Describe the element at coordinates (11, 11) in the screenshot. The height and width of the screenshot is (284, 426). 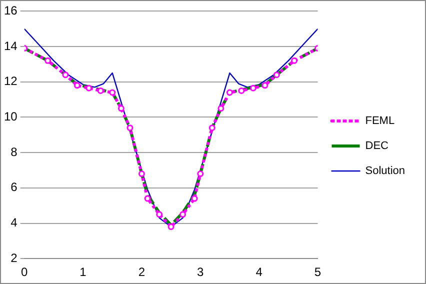
I see `y-tick-label: 16` at that location.